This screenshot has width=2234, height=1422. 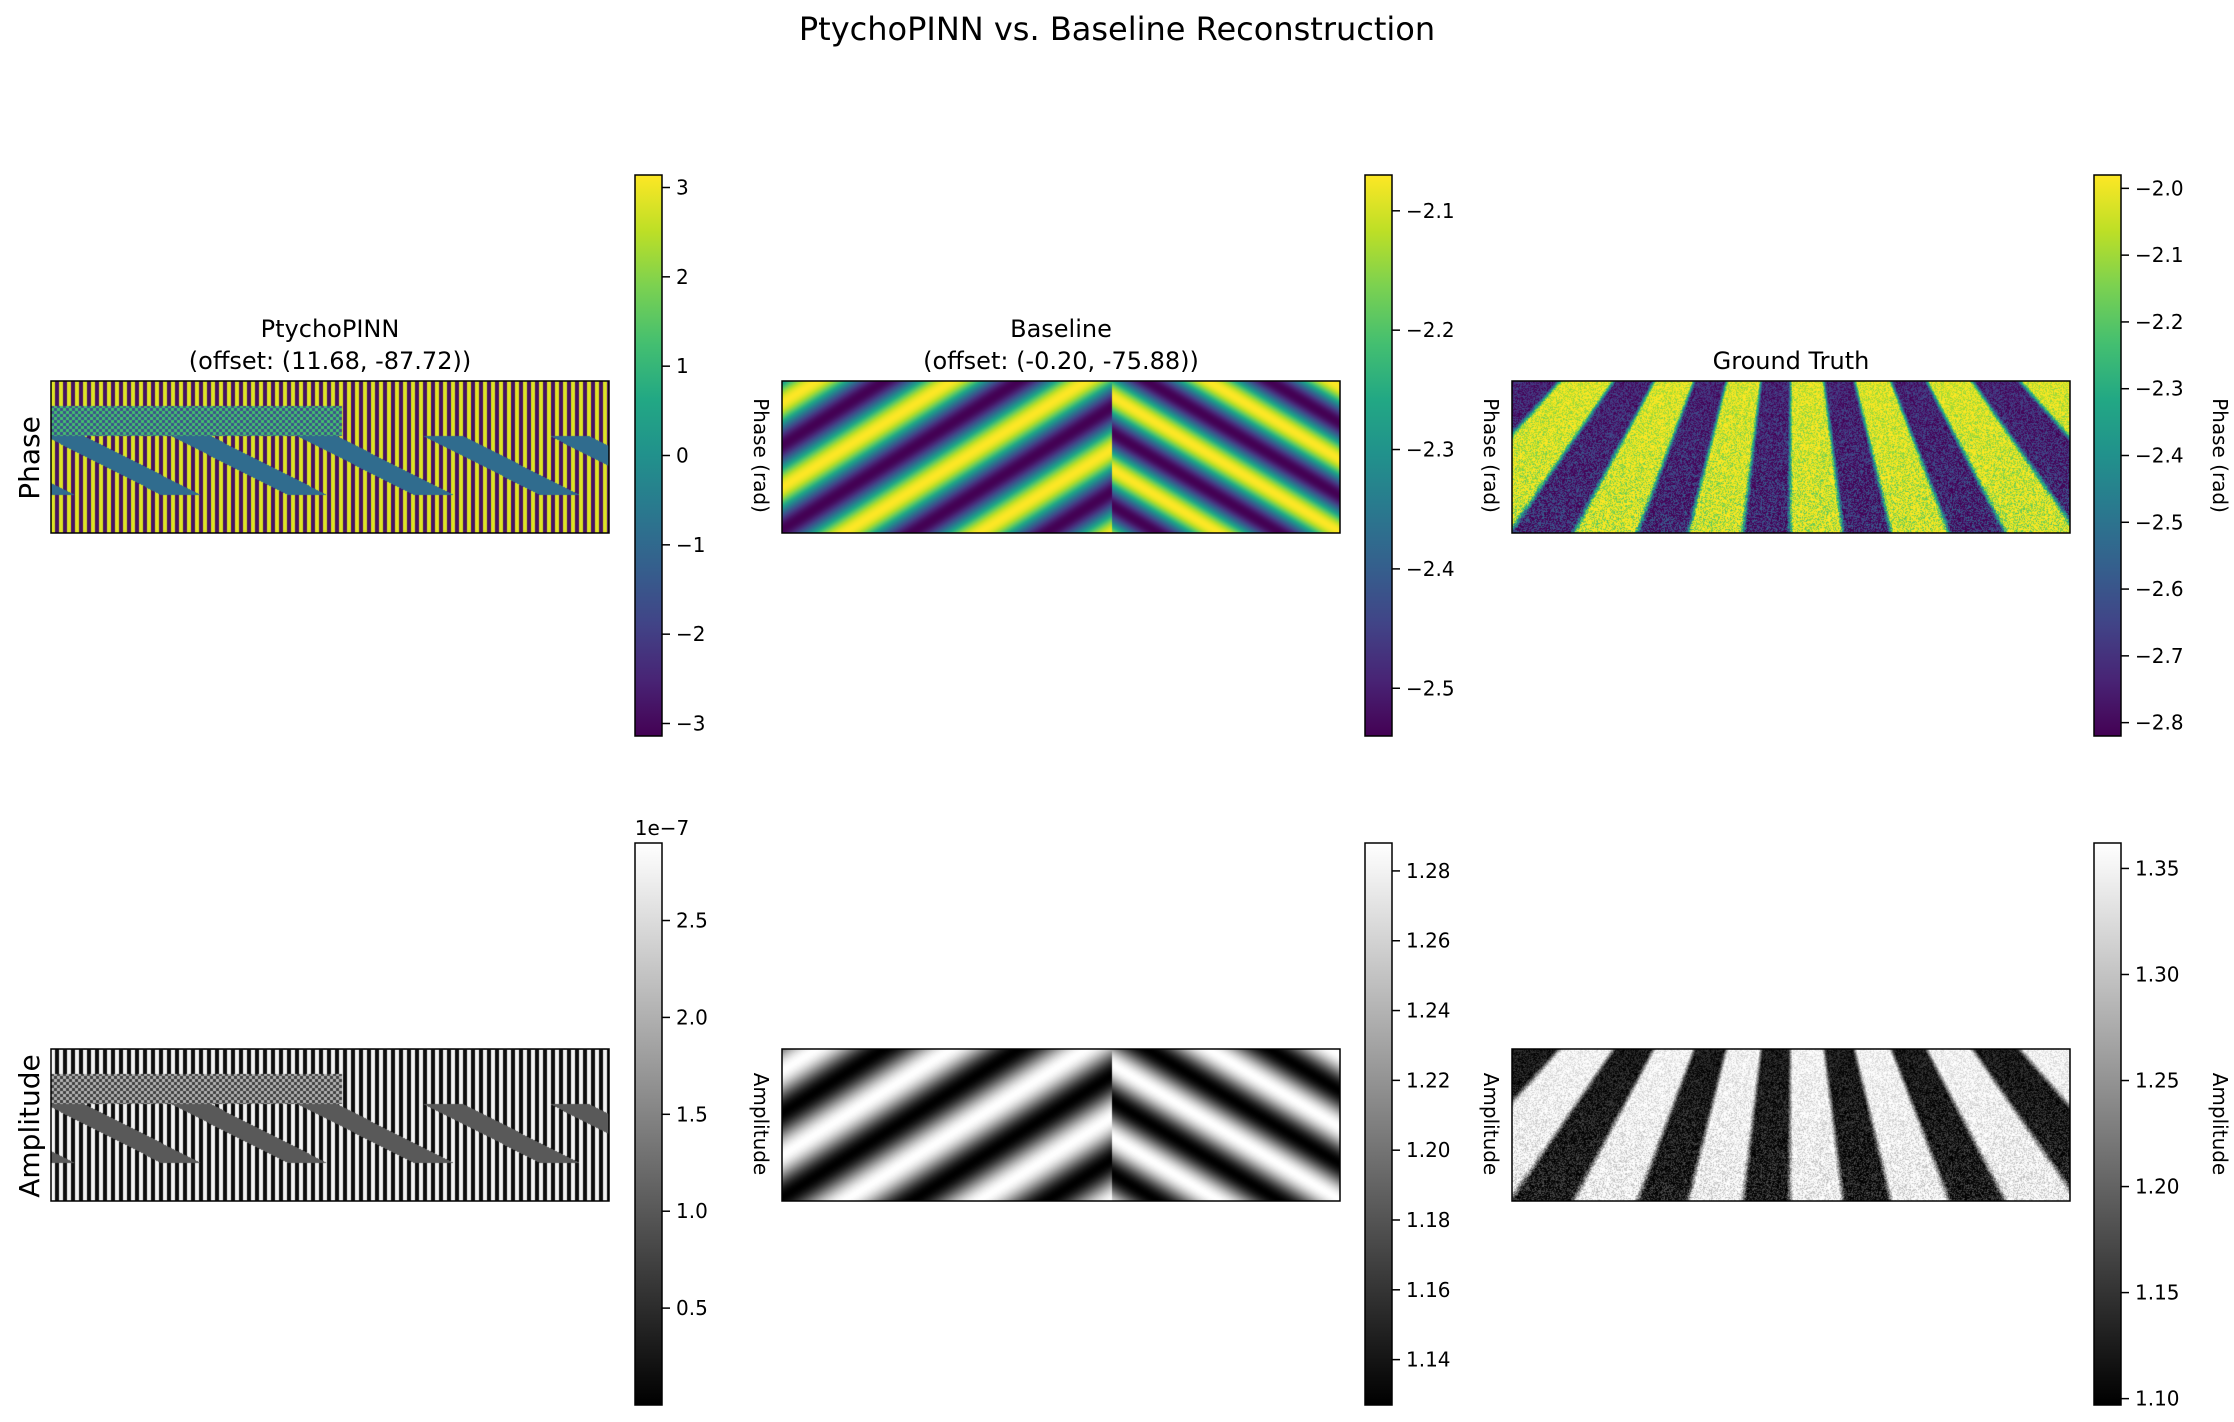 I want to click on panel-amplitude-ground-truth: 1.10 1.15 1.20 1.25 1.30 1.35 Amplitude, so click(x=1871, y=1126).